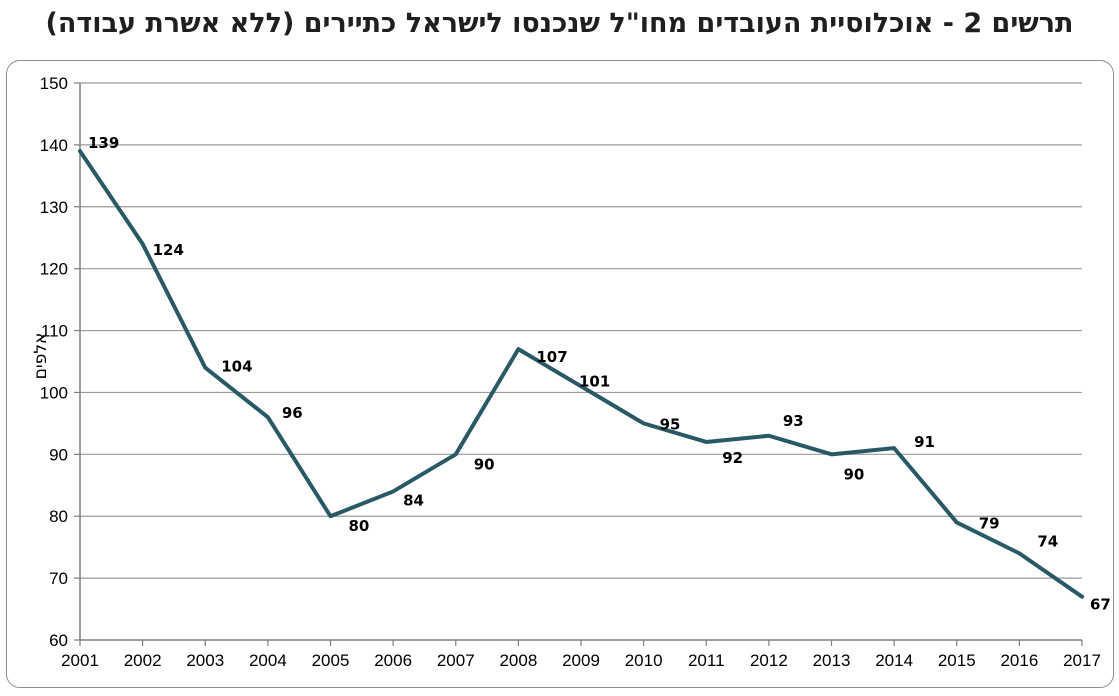 The height and width of the screenshot is (696, 1119). I want to click on data-label: 139, so click(103, 143).